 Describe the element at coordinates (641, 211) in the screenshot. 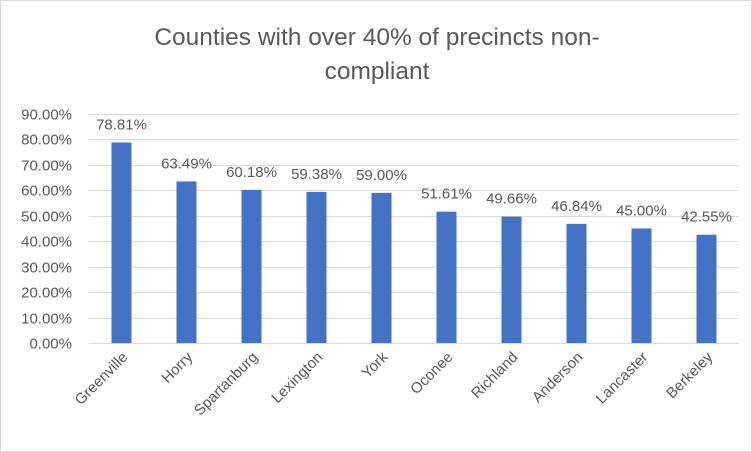

I see `data-label: 45.00%` at that location.